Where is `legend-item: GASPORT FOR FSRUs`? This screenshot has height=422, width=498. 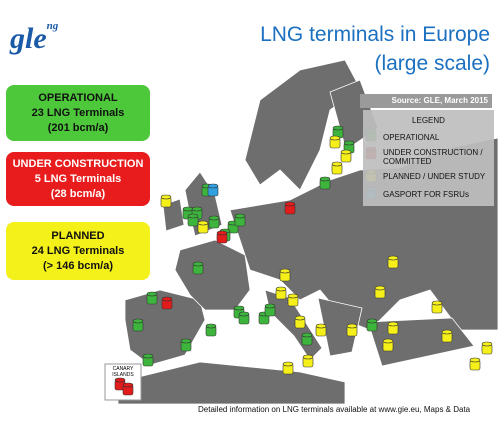
legend-item: GASPORT FOR FSRUs is located at coordinates (426, 194).